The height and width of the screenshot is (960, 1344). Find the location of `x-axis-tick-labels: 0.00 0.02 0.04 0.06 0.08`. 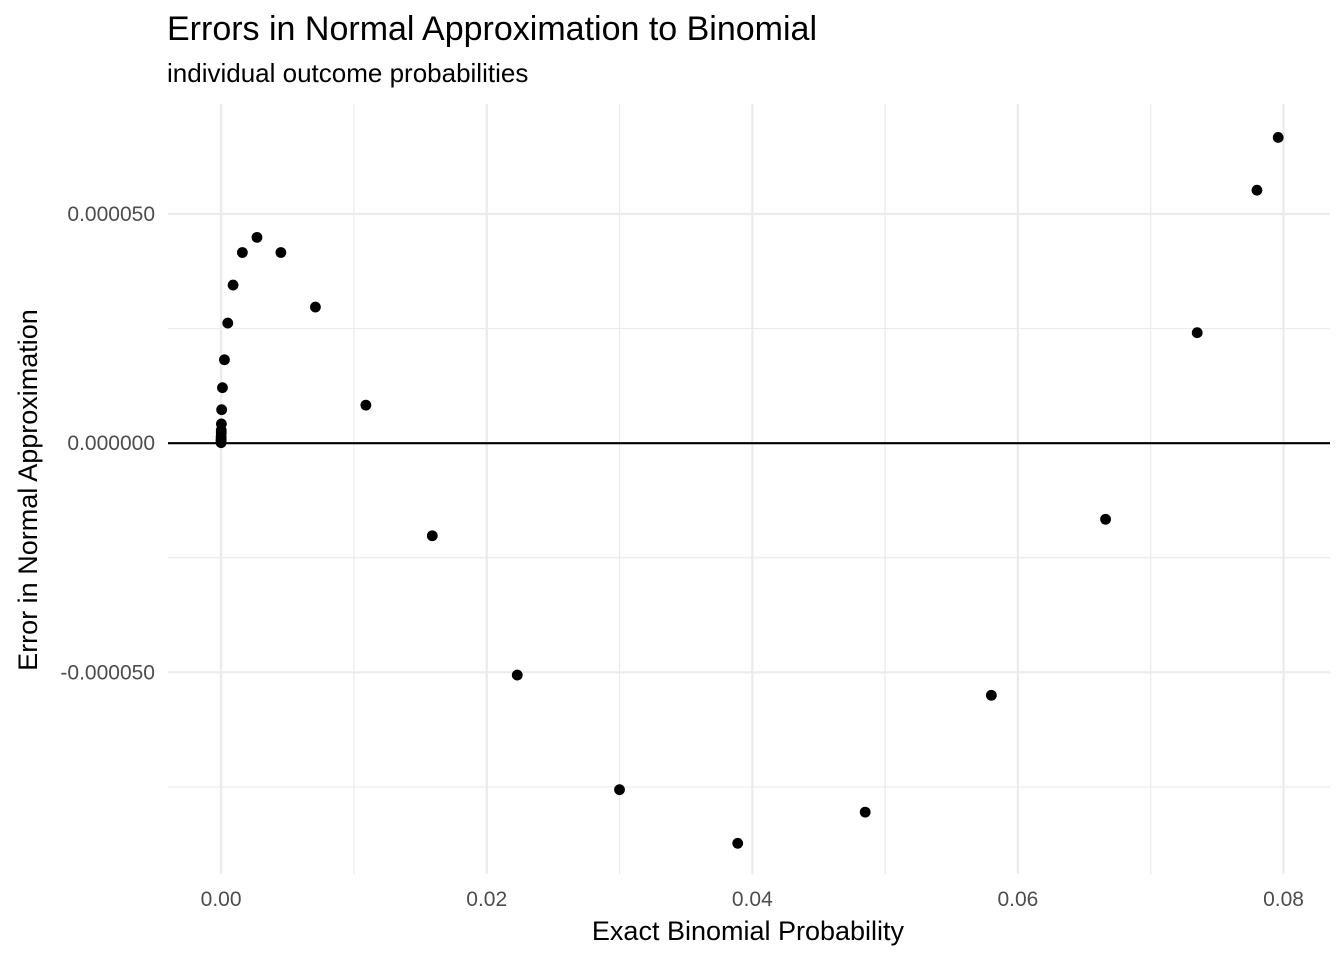

x-axis-tick-labels: 0.00 0.02 0.04 0.06 0.08 is located at coordinates (752, 899).